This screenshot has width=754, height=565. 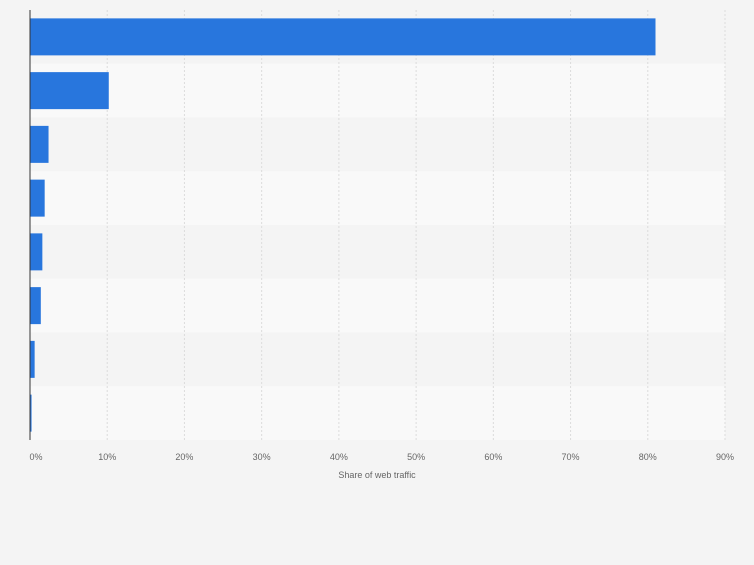 I want to click on x-tick-label: 60%, so click(x=493, y=457).